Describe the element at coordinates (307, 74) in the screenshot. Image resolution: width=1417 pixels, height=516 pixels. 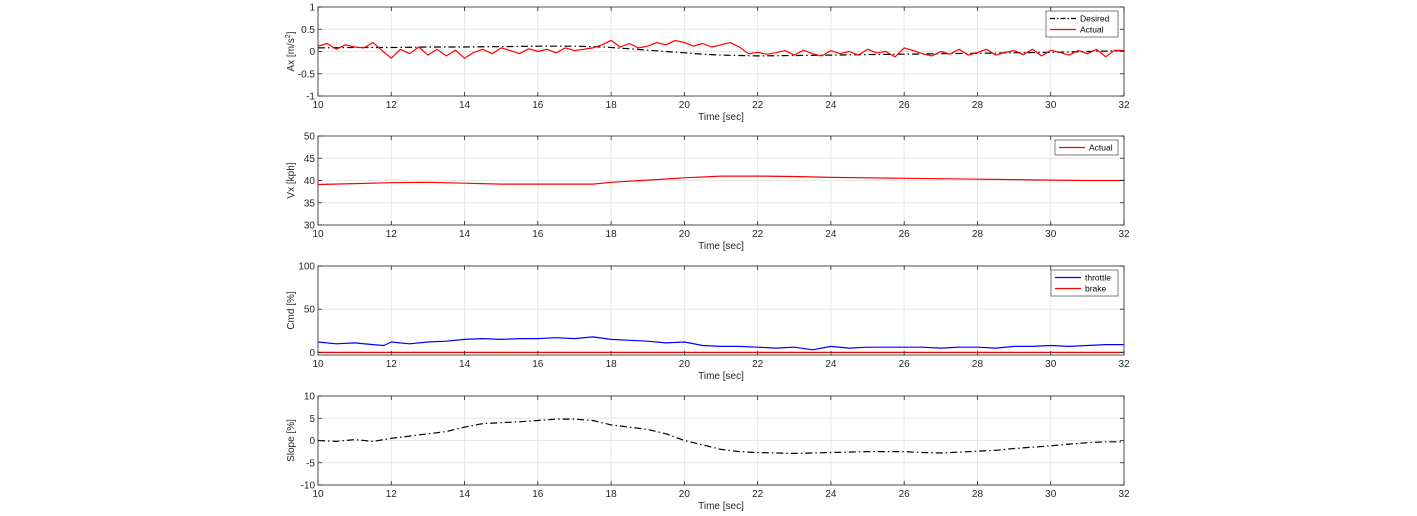
I see `y-tick-label: -0.5` at that location.